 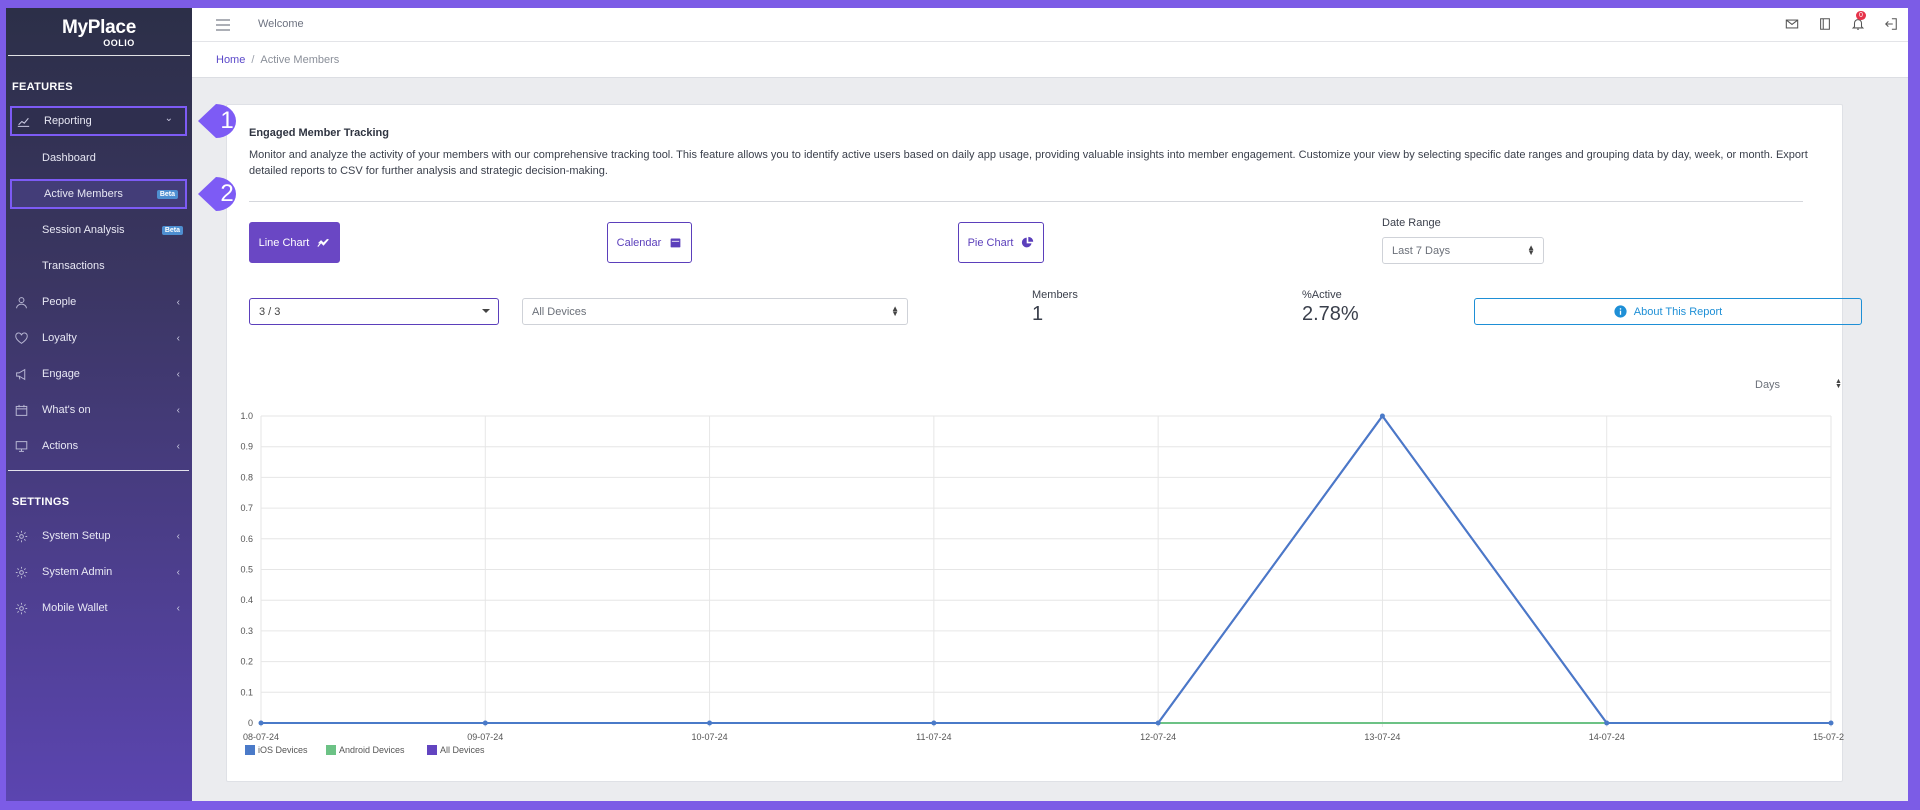 What do you see at coordinates (98, 470) in the screenshot?
I see `sidebar-divider` at bounding box center [98, 470].